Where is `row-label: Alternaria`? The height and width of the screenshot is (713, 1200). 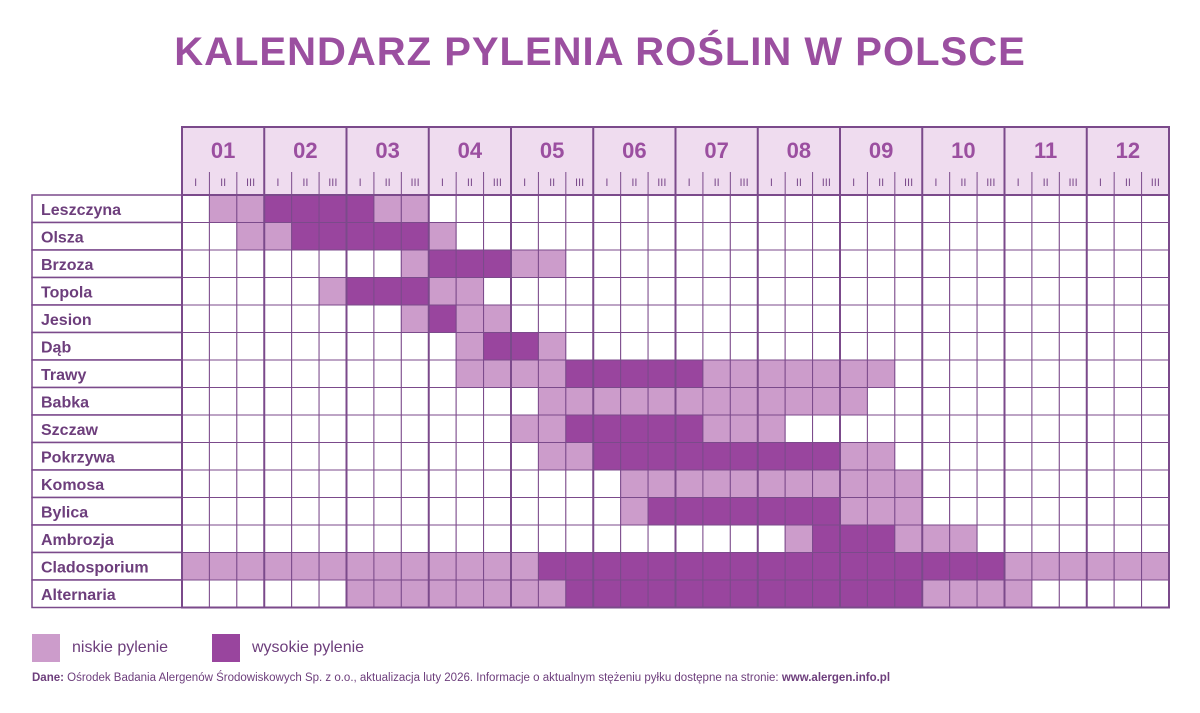
row-label: Alternaria is located at coordinates (78, 595).